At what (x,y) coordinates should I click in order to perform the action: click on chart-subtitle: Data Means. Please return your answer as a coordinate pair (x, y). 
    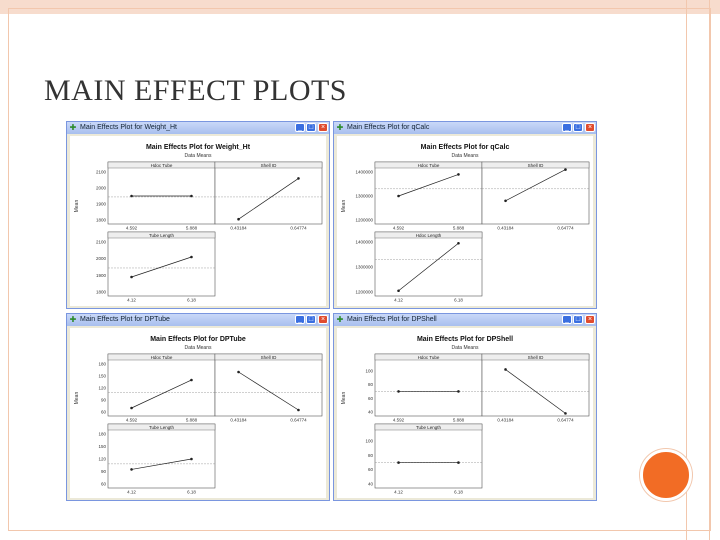
    Looking at the image, I should click on (198, 348).